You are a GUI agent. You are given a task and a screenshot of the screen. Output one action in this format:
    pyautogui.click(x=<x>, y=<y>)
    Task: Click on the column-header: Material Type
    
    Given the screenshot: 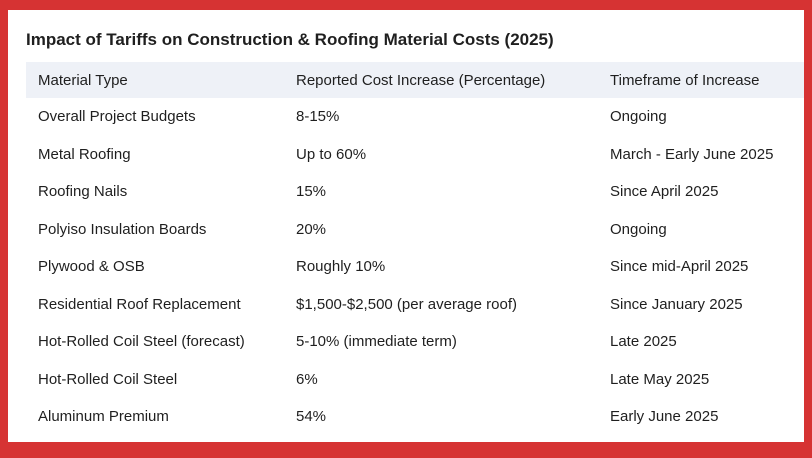 What is the action you would take?
    pyautogui.click(x=155, y=80)
    